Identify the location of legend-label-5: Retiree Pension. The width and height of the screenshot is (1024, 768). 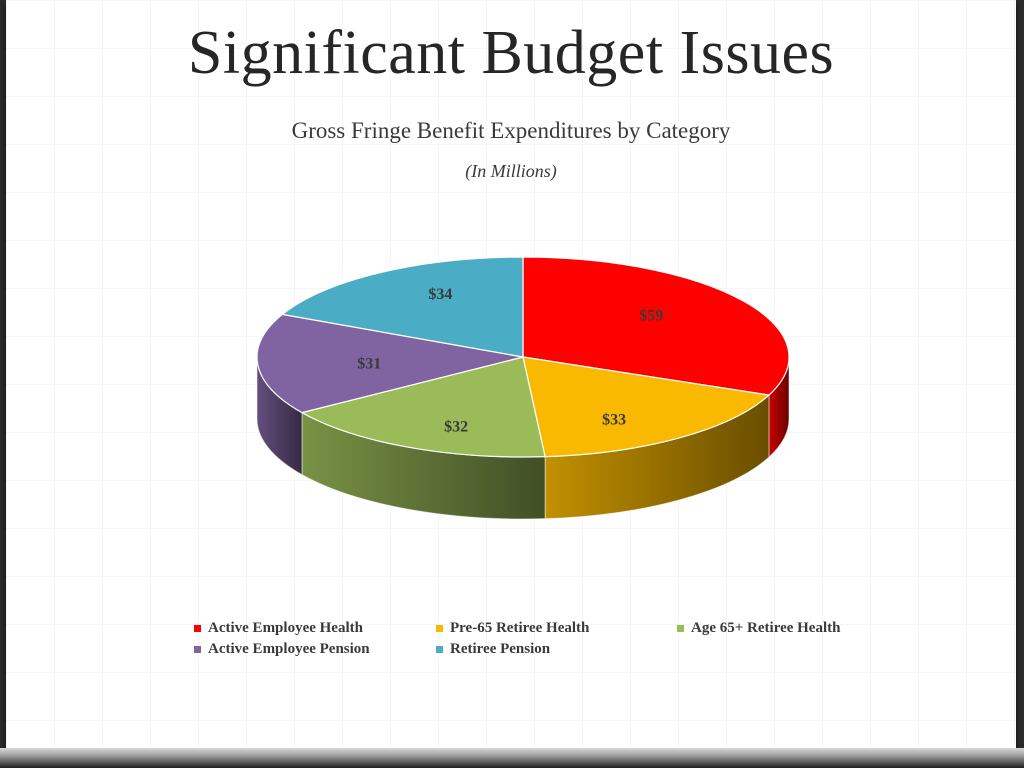
(500, 649).